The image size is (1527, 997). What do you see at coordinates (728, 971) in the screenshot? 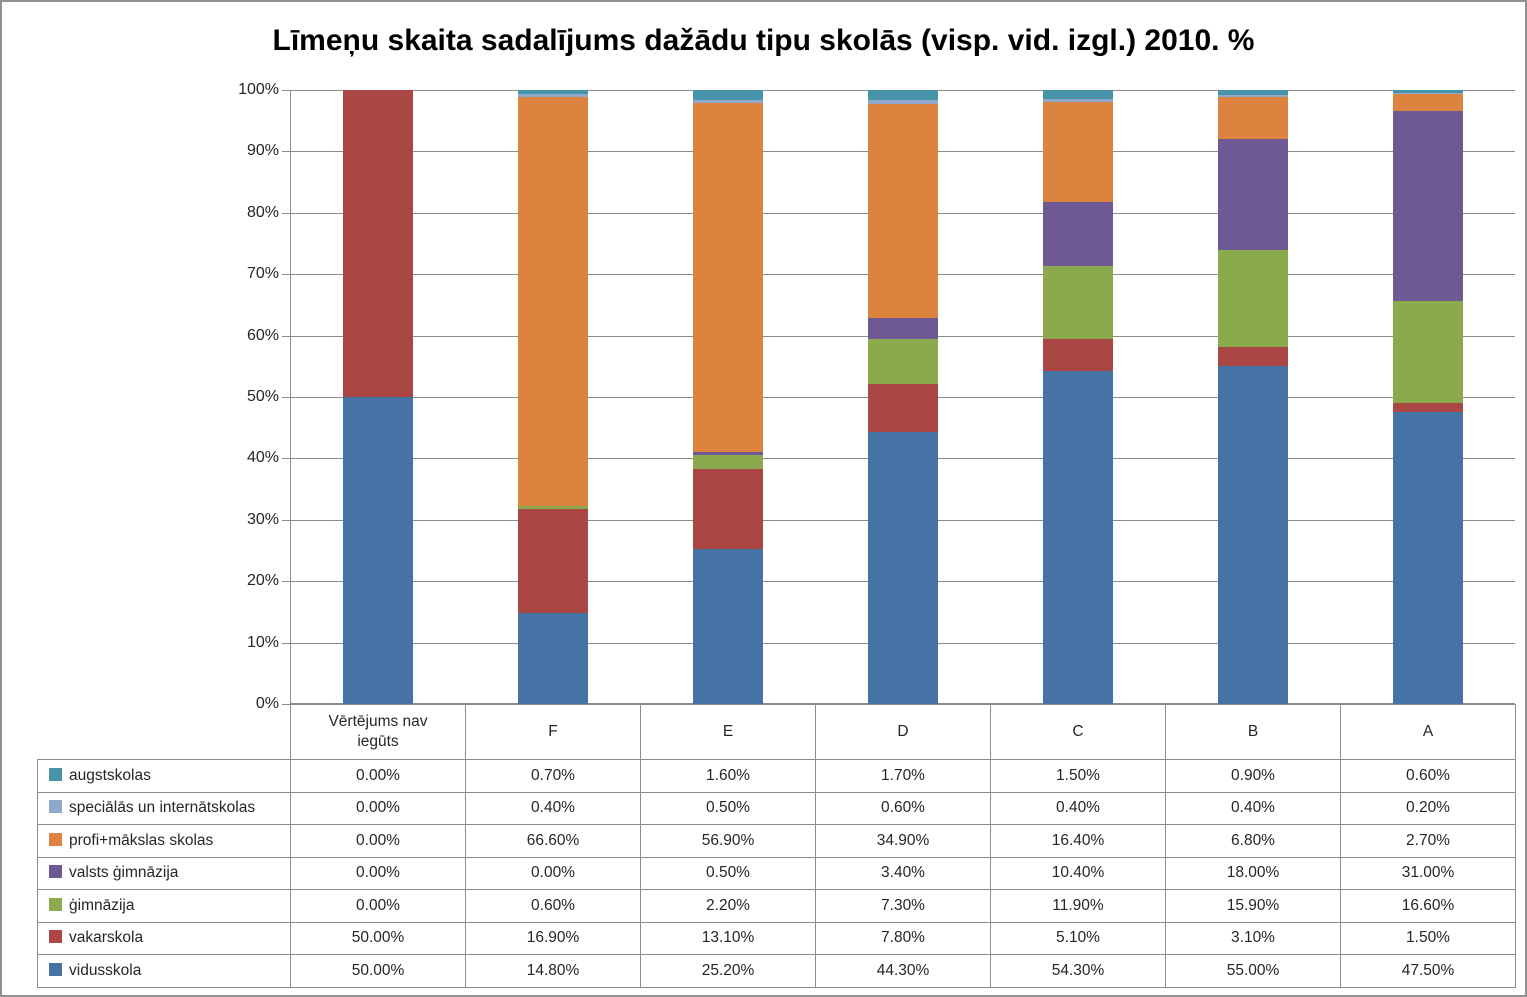
I see `value-cell: 25.20%` at bounding box center [728, 971].